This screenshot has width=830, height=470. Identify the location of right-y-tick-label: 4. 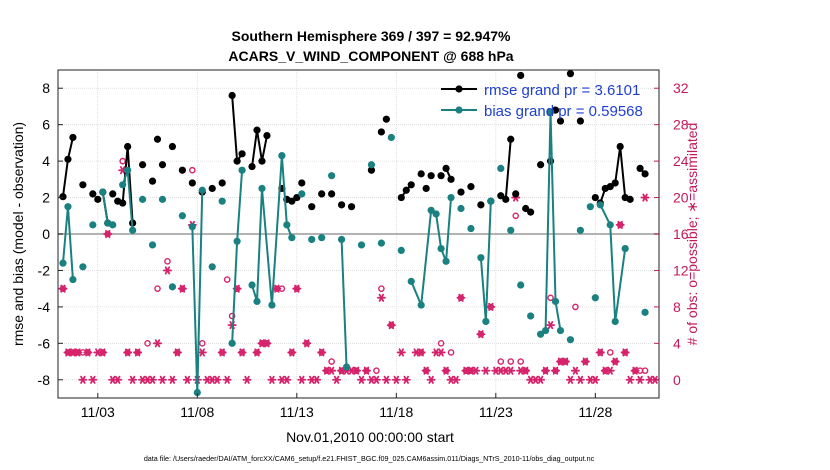
(677, 343).